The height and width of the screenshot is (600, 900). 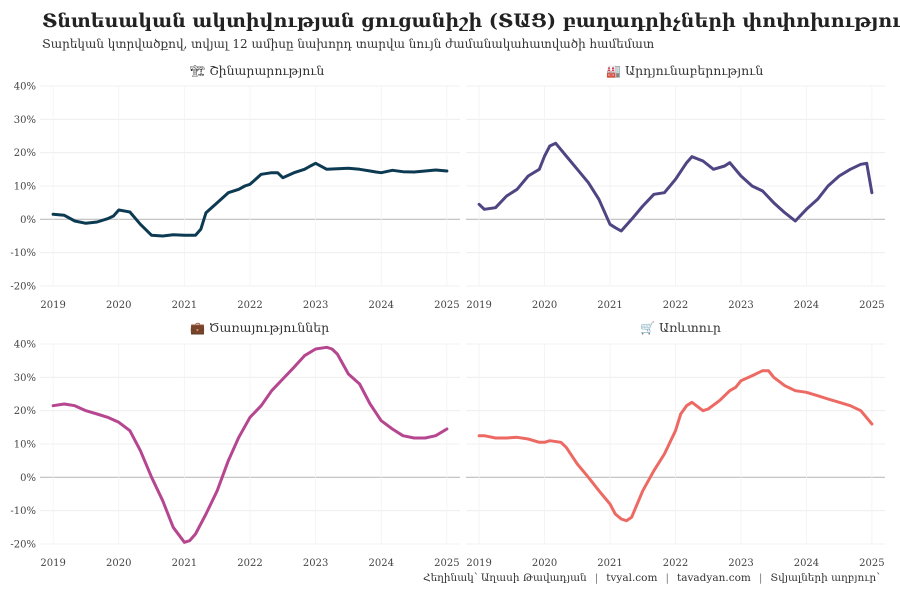 What do you see at coordinates (647, 328) in the screenshot?
I see `shopping-cart-icon: 🛒` at bounding box center [647, 328].